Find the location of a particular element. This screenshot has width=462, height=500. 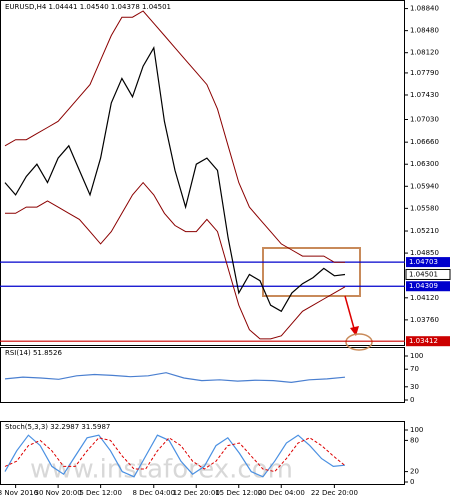

stoch-title: Stoch(5,3,3) 32.2987 31.5987 is located at coordinates (57, 427).